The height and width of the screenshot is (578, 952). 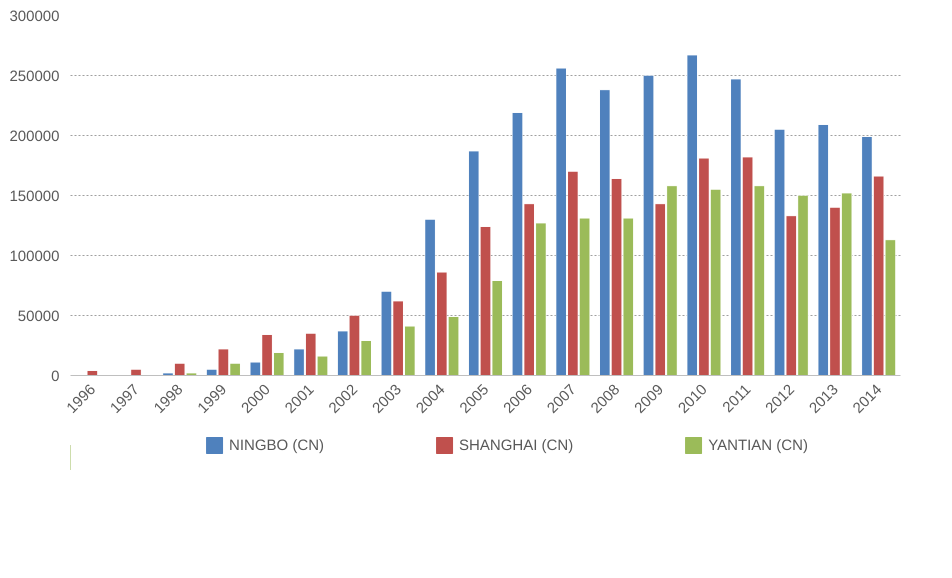 What do you see at coordinates (34, 16) in the screenshot?
I see `y-tick-label: 300000` at bounding box center [34, 16].